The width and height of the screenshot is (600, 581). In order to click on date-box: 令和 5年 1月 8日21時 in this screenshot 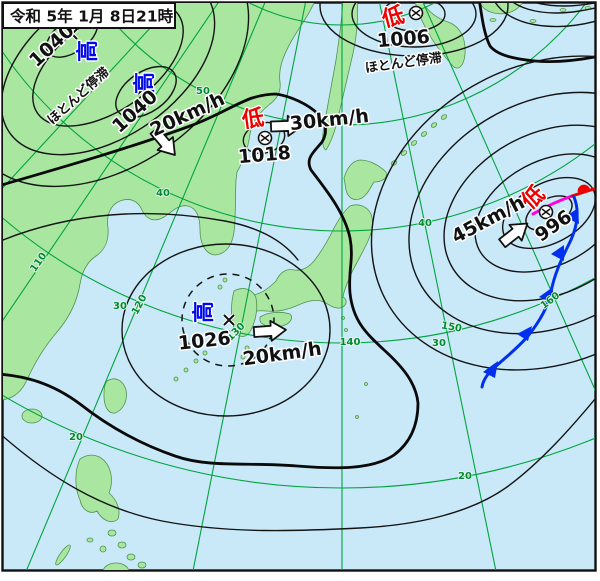, I will do `click(89, 15)`.